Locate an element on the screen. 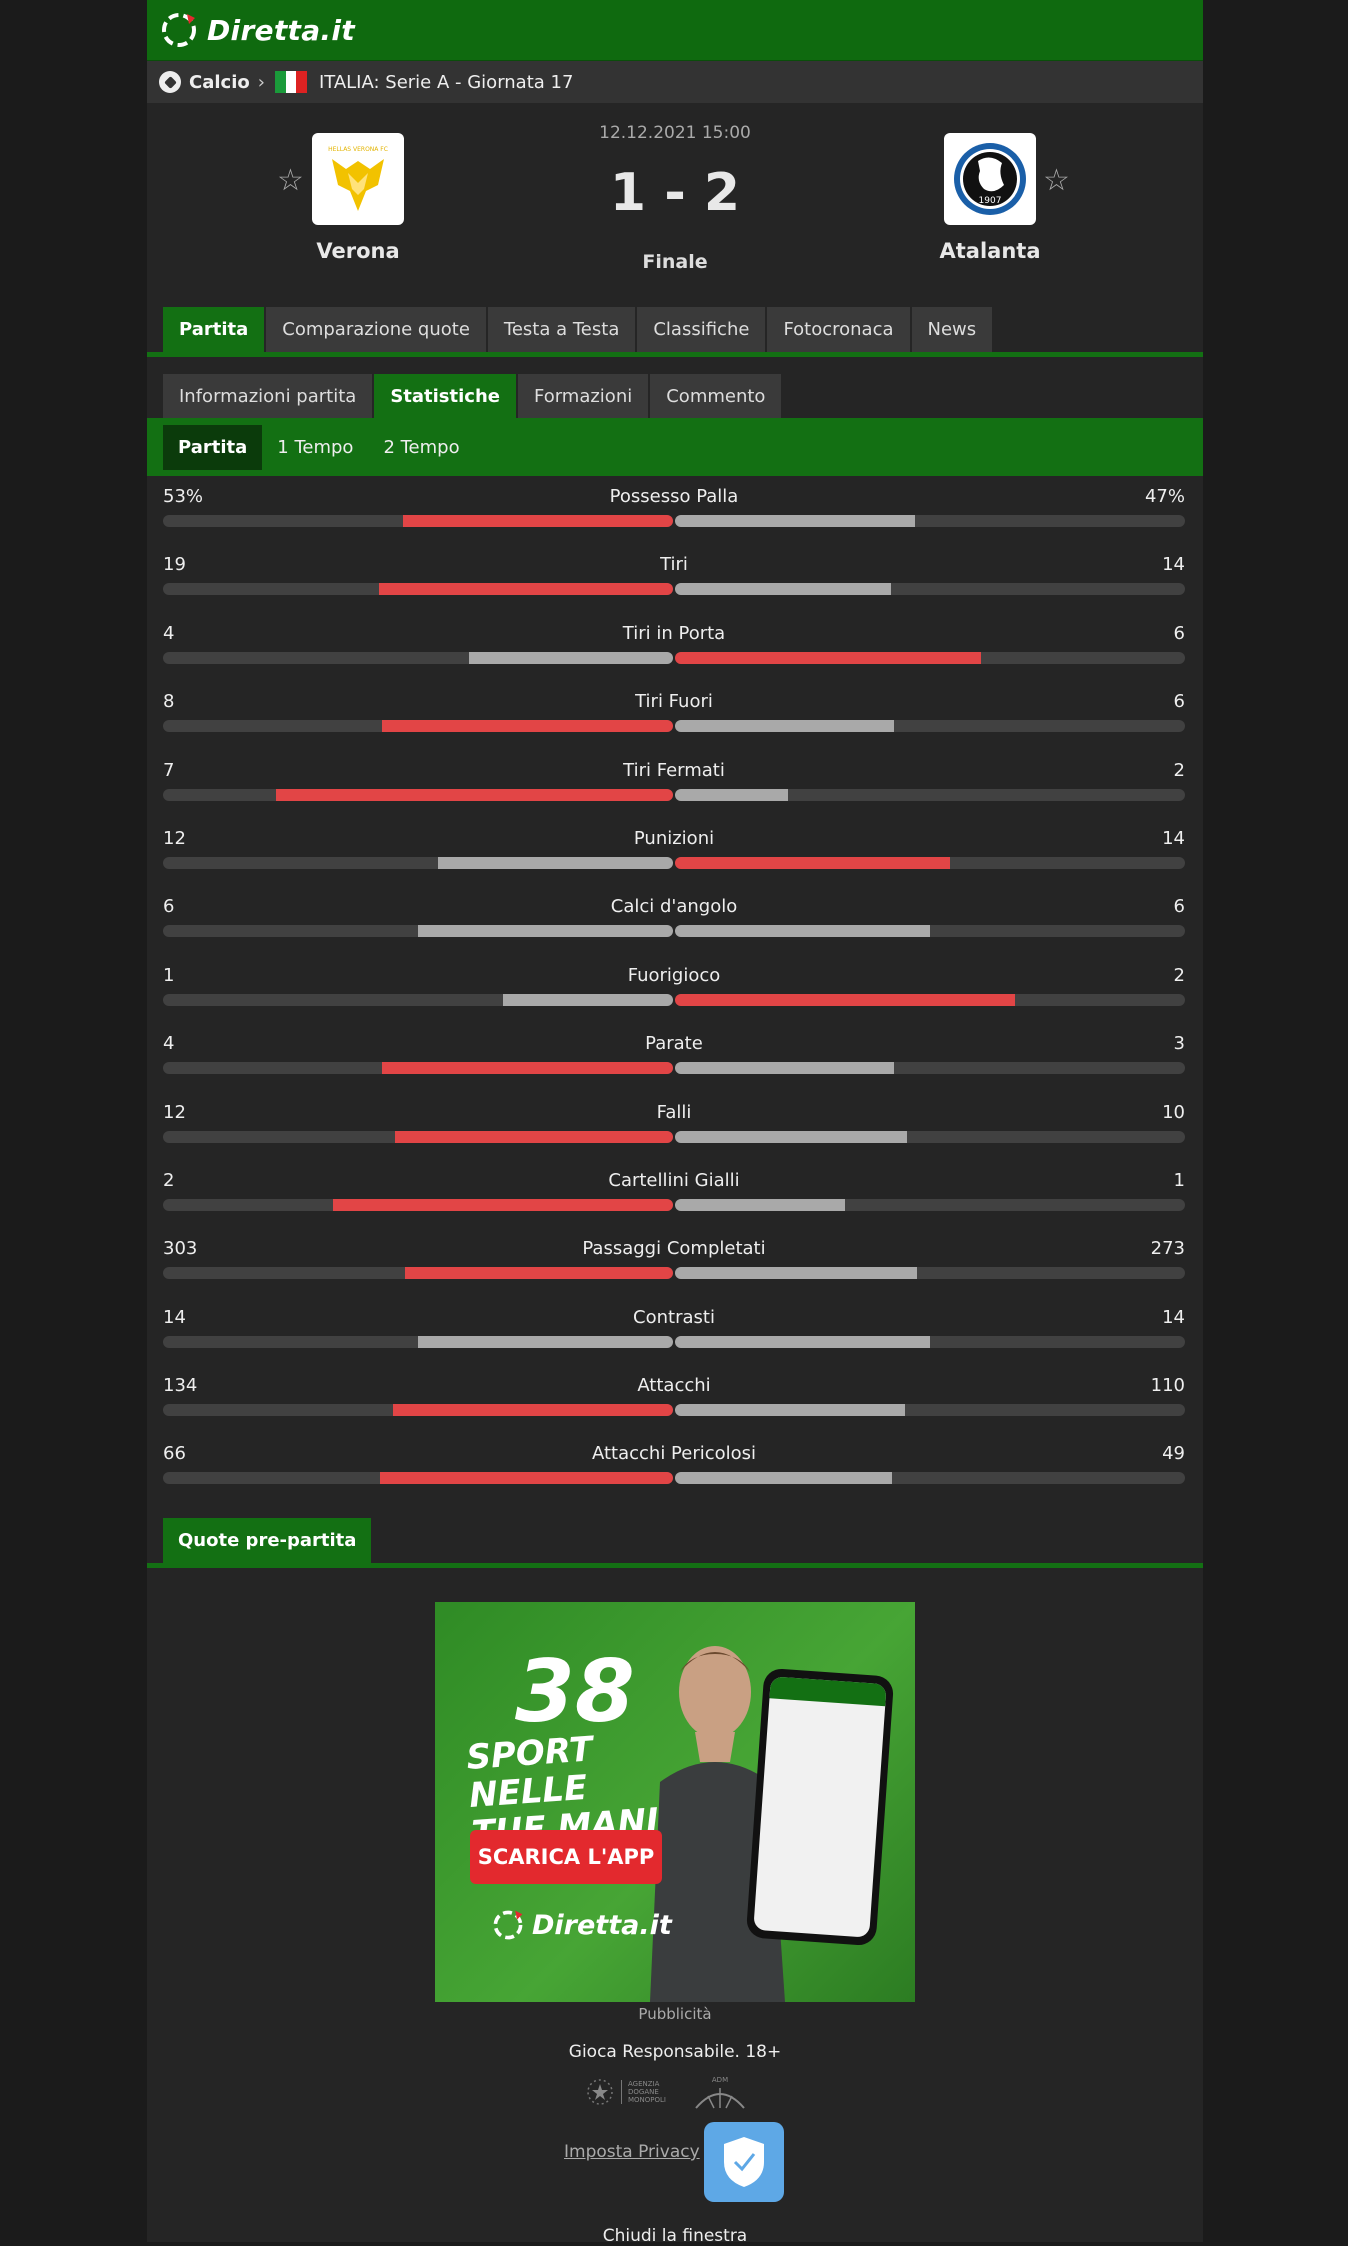 Image resolution: width=1348 pixels, height=2246 pixels. site-logo: Diretta.it is located at coordinates (257, 30).